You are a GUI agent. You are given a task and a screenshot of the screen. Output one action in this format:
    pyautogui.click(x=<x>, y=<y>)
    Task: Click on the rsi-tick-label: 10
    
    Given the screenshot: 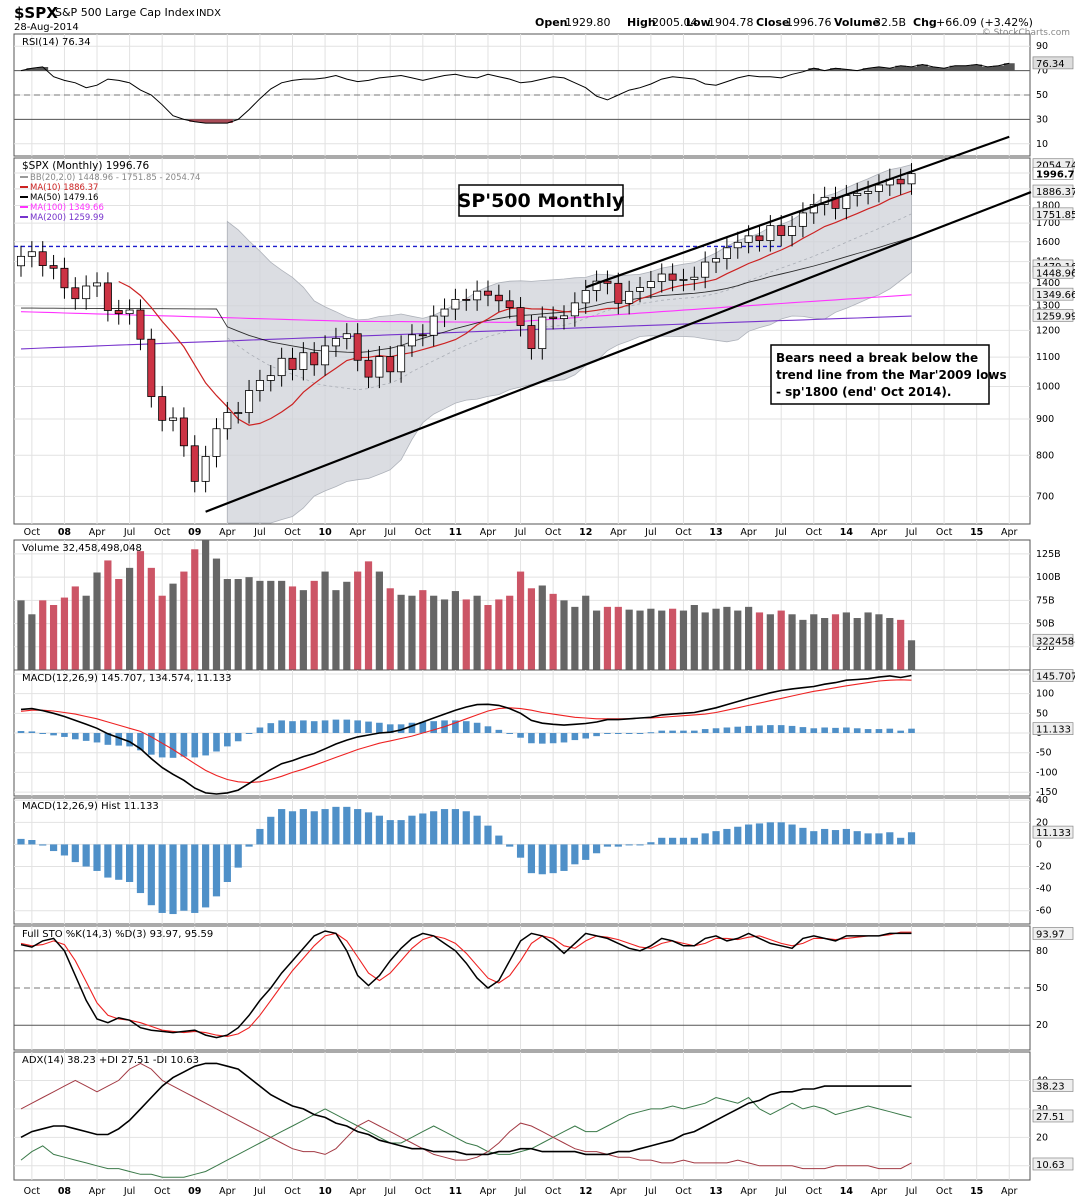 What is the action you would take?
    pyautogui.click(x=1042, y=144)
    